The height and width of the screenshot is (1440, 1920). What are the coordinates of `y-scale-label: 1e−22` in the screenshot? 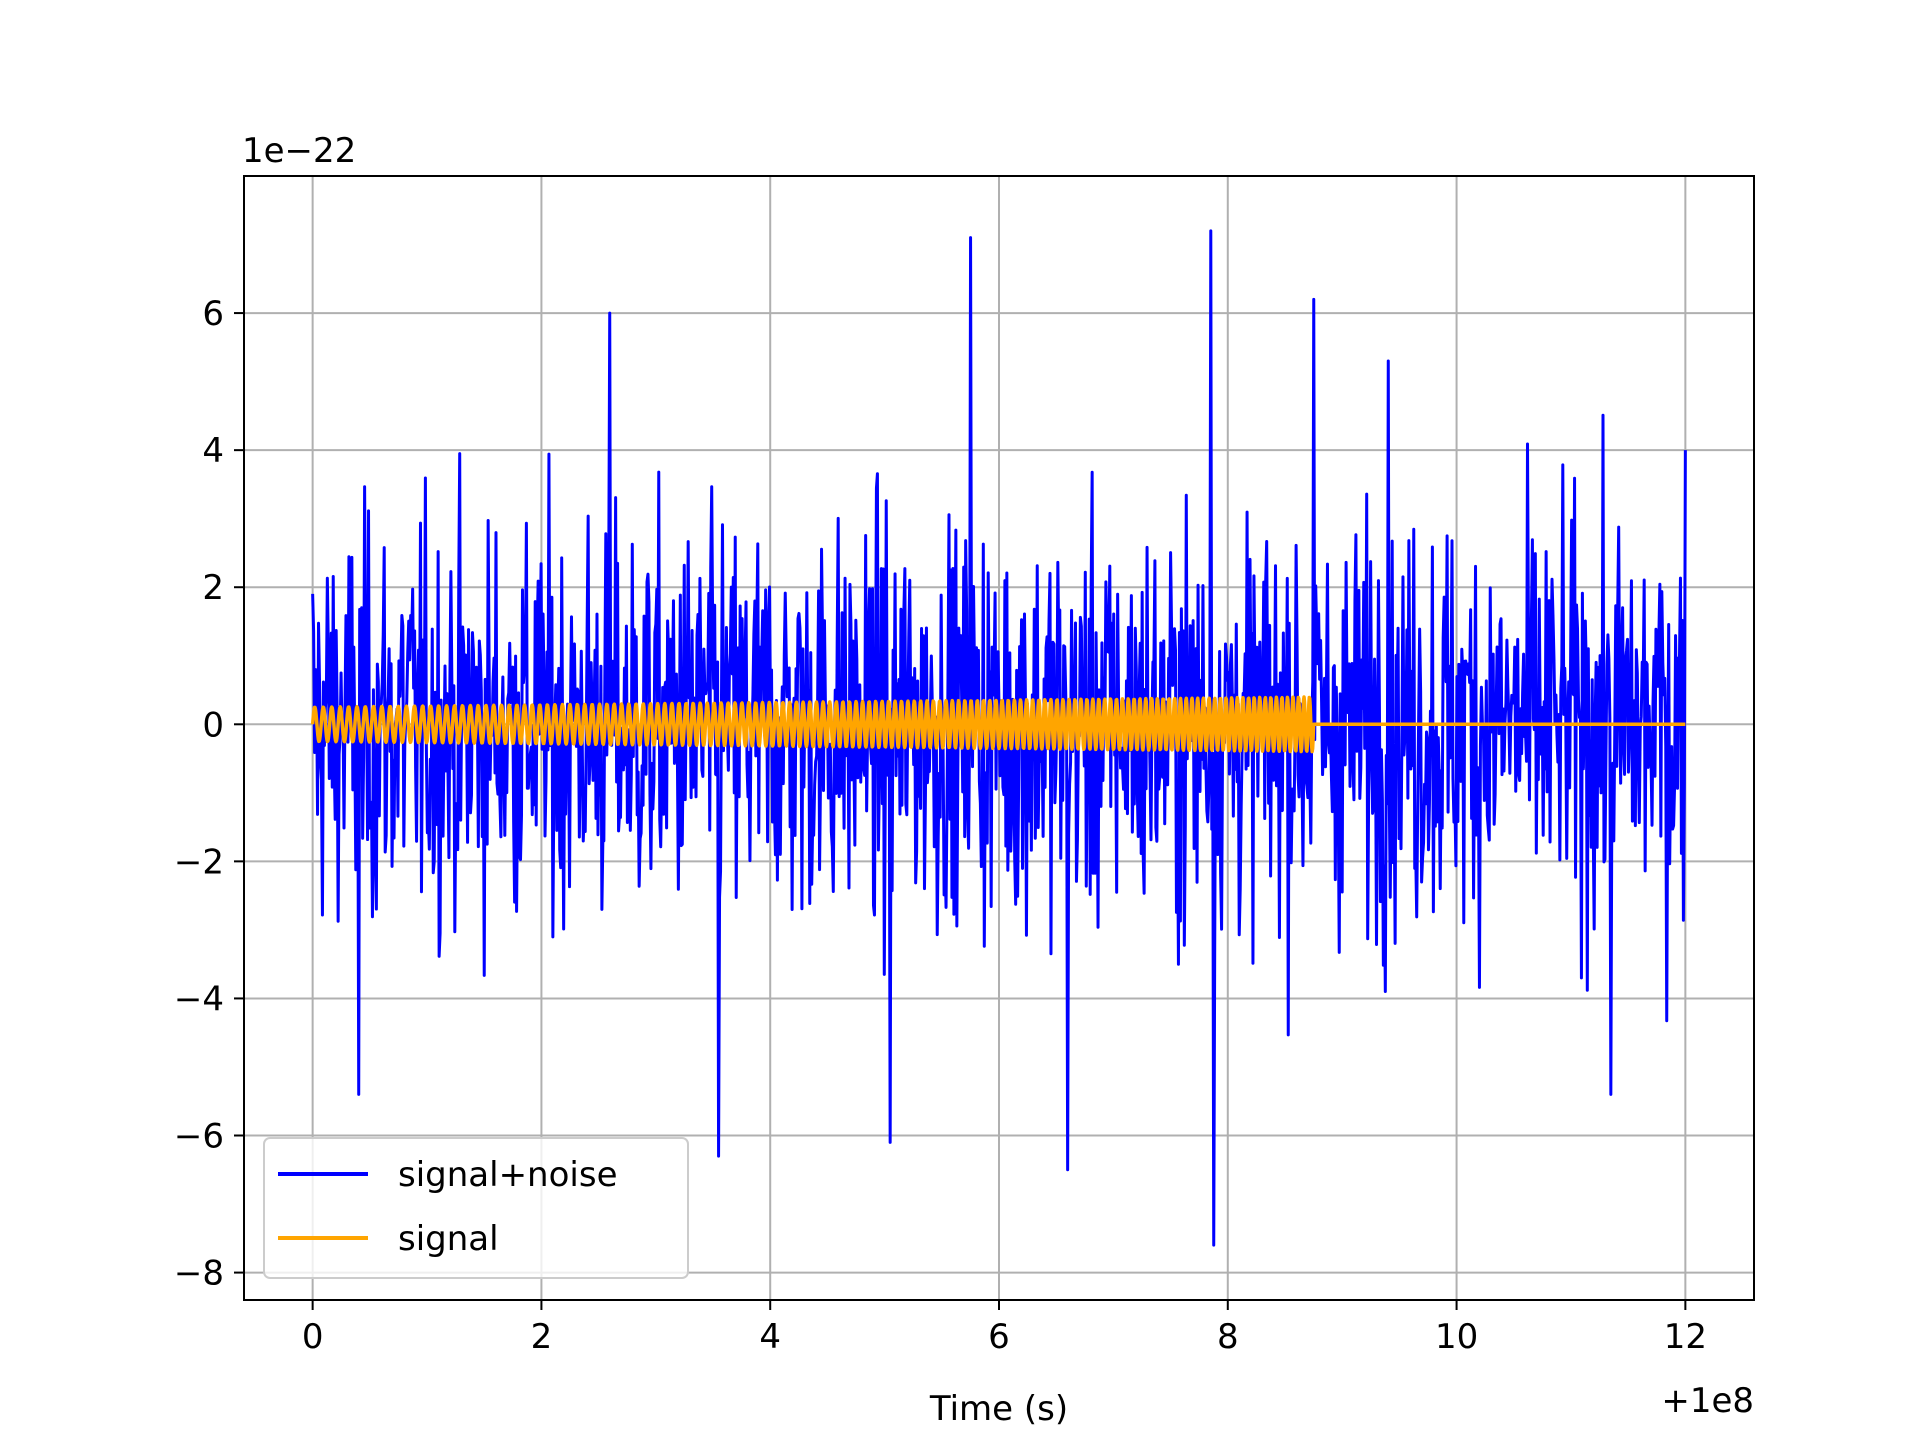 It's located at (299, 151).